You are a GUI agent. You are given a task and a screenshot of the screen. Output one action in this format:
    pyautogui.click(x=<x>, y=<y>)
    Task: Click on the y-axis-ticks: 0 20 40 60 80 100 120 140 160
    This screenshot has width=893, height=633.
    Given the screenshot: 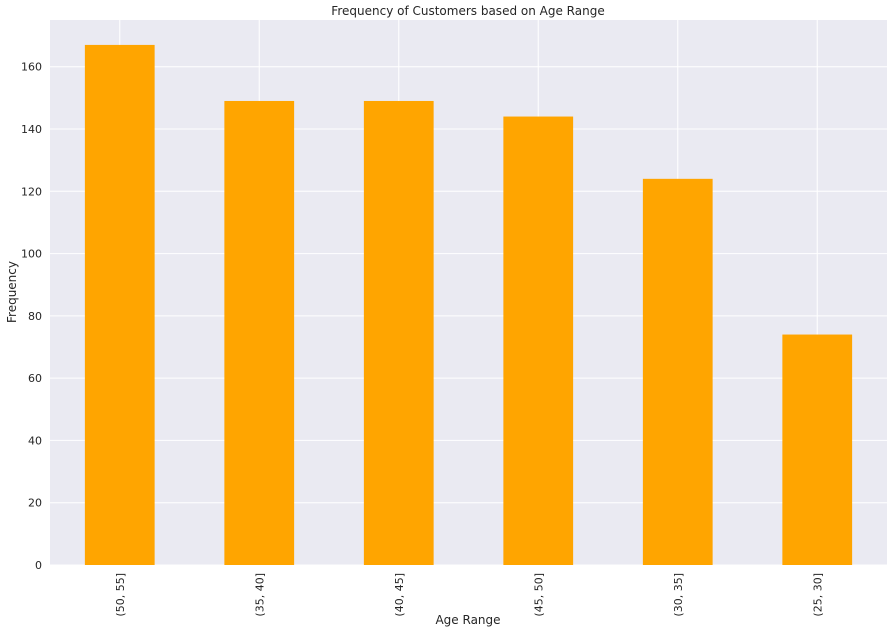 What is the action you would take?
    pyautogui.click(x=31, y=316)
    